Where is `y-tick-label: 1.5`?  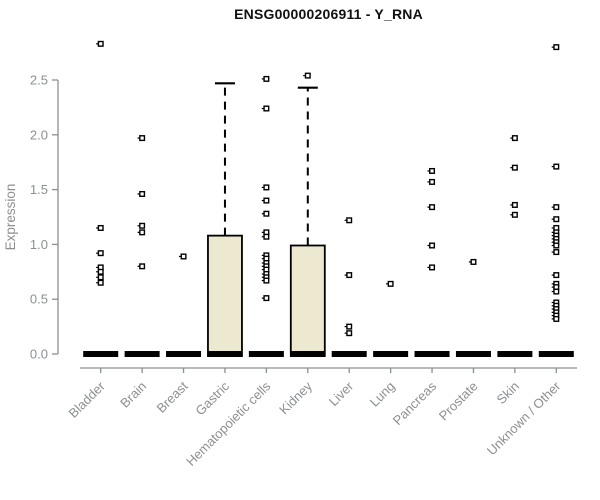 y-tick-label: 1.5 is located at coordinates (39, 189).